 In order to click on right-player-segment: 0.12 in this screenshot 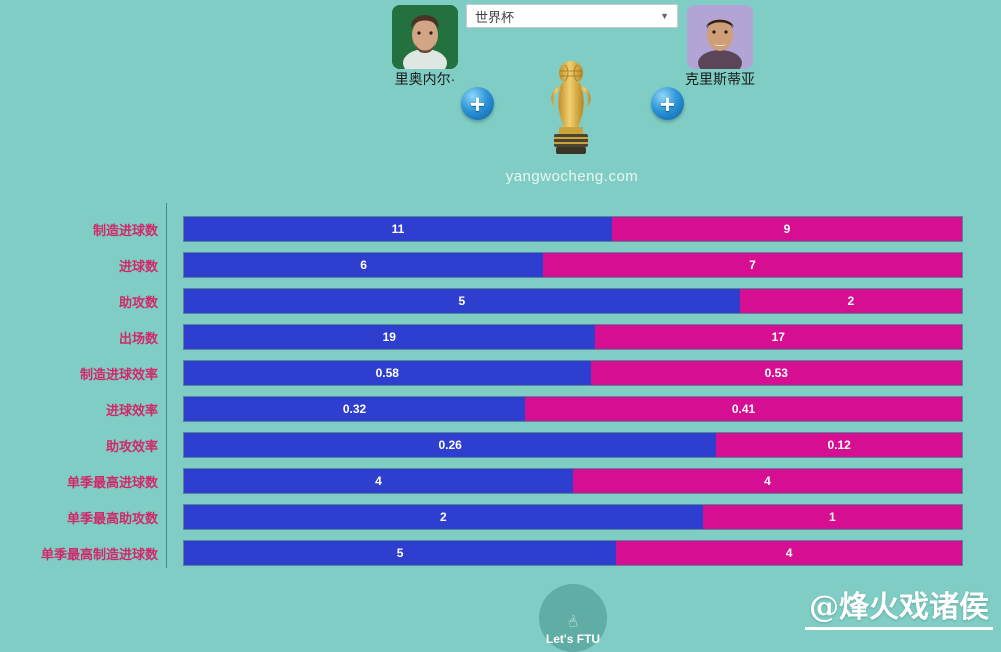, I will do `click(839, 445)`.